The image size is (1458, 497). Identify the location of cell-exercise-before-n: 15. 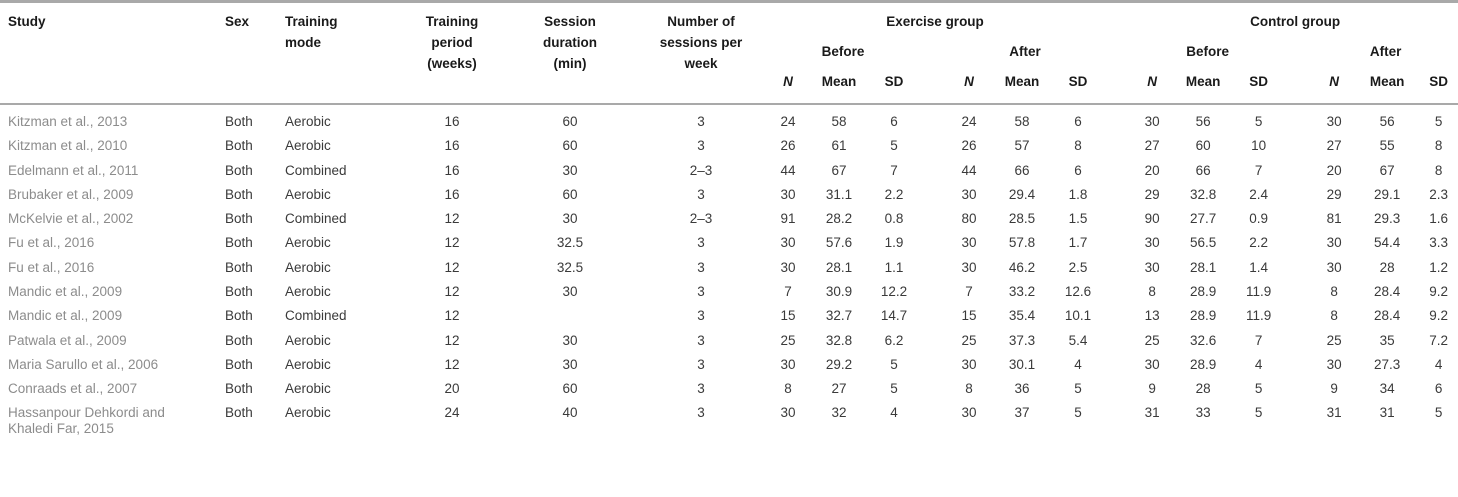
(788, 316).